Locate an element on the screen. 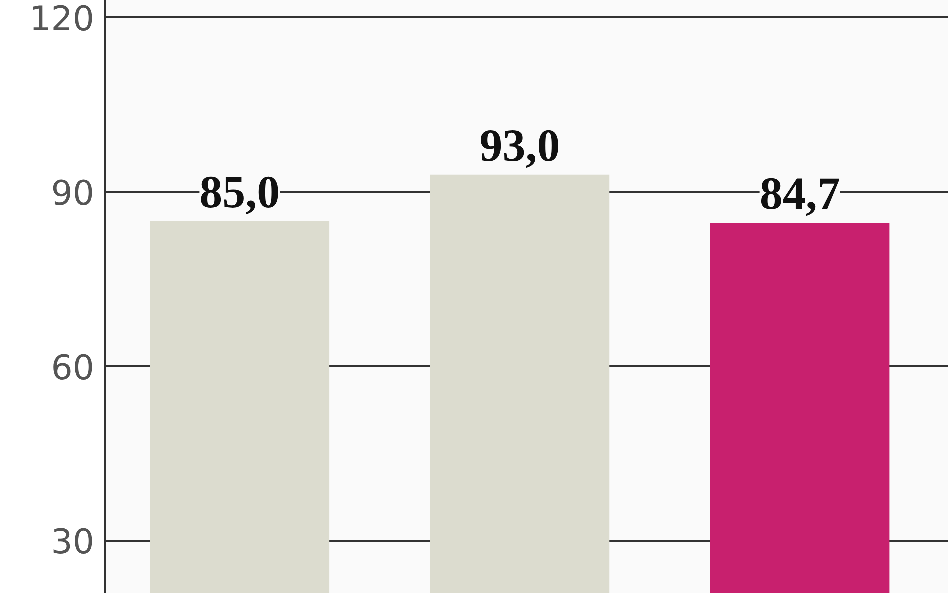 This screenshot has width=948, height=593. y-tick-label: 30 is located at coordinates (72, 542).